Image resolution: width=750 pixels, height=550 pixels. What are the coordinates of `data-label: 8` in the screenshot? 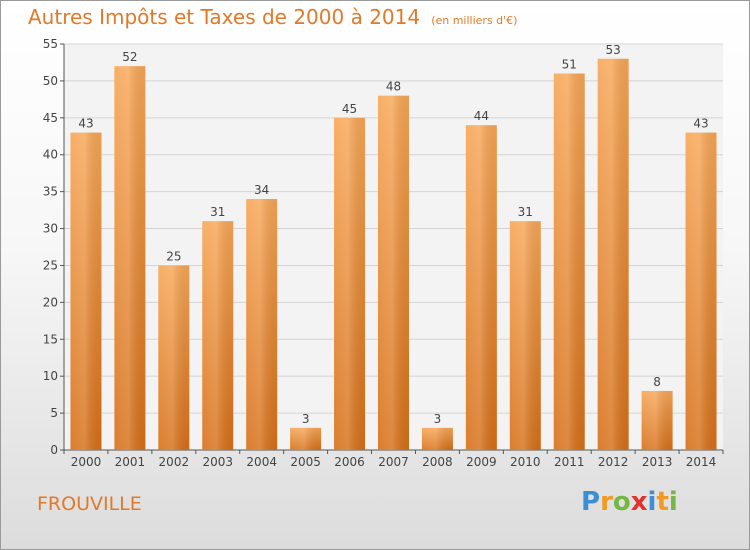 It's located at (657, 382).